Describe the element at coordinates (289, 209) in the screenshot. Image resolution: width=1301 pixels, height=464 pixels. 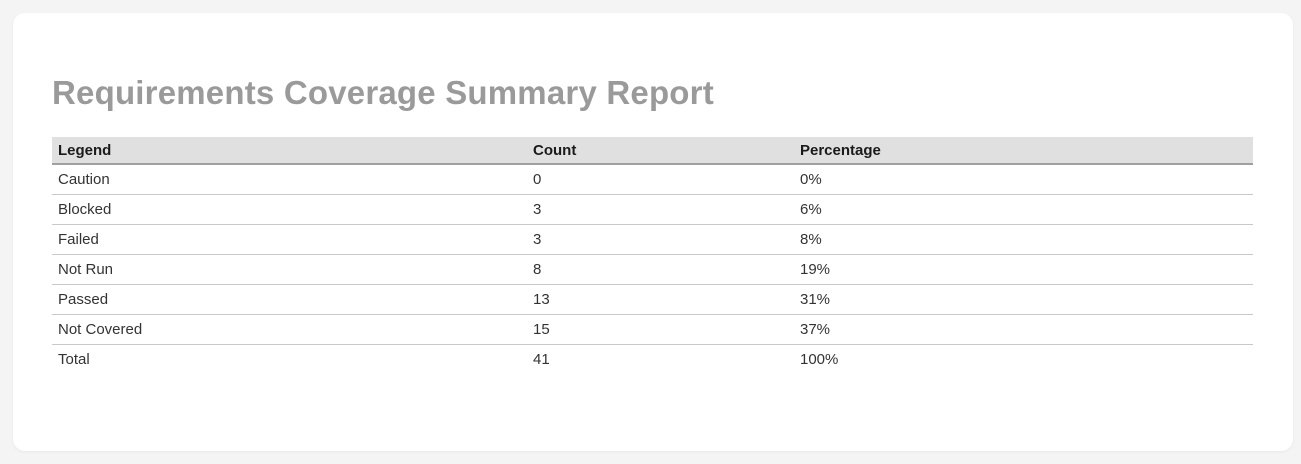
I see `cell-legend: Blocked` at that location.